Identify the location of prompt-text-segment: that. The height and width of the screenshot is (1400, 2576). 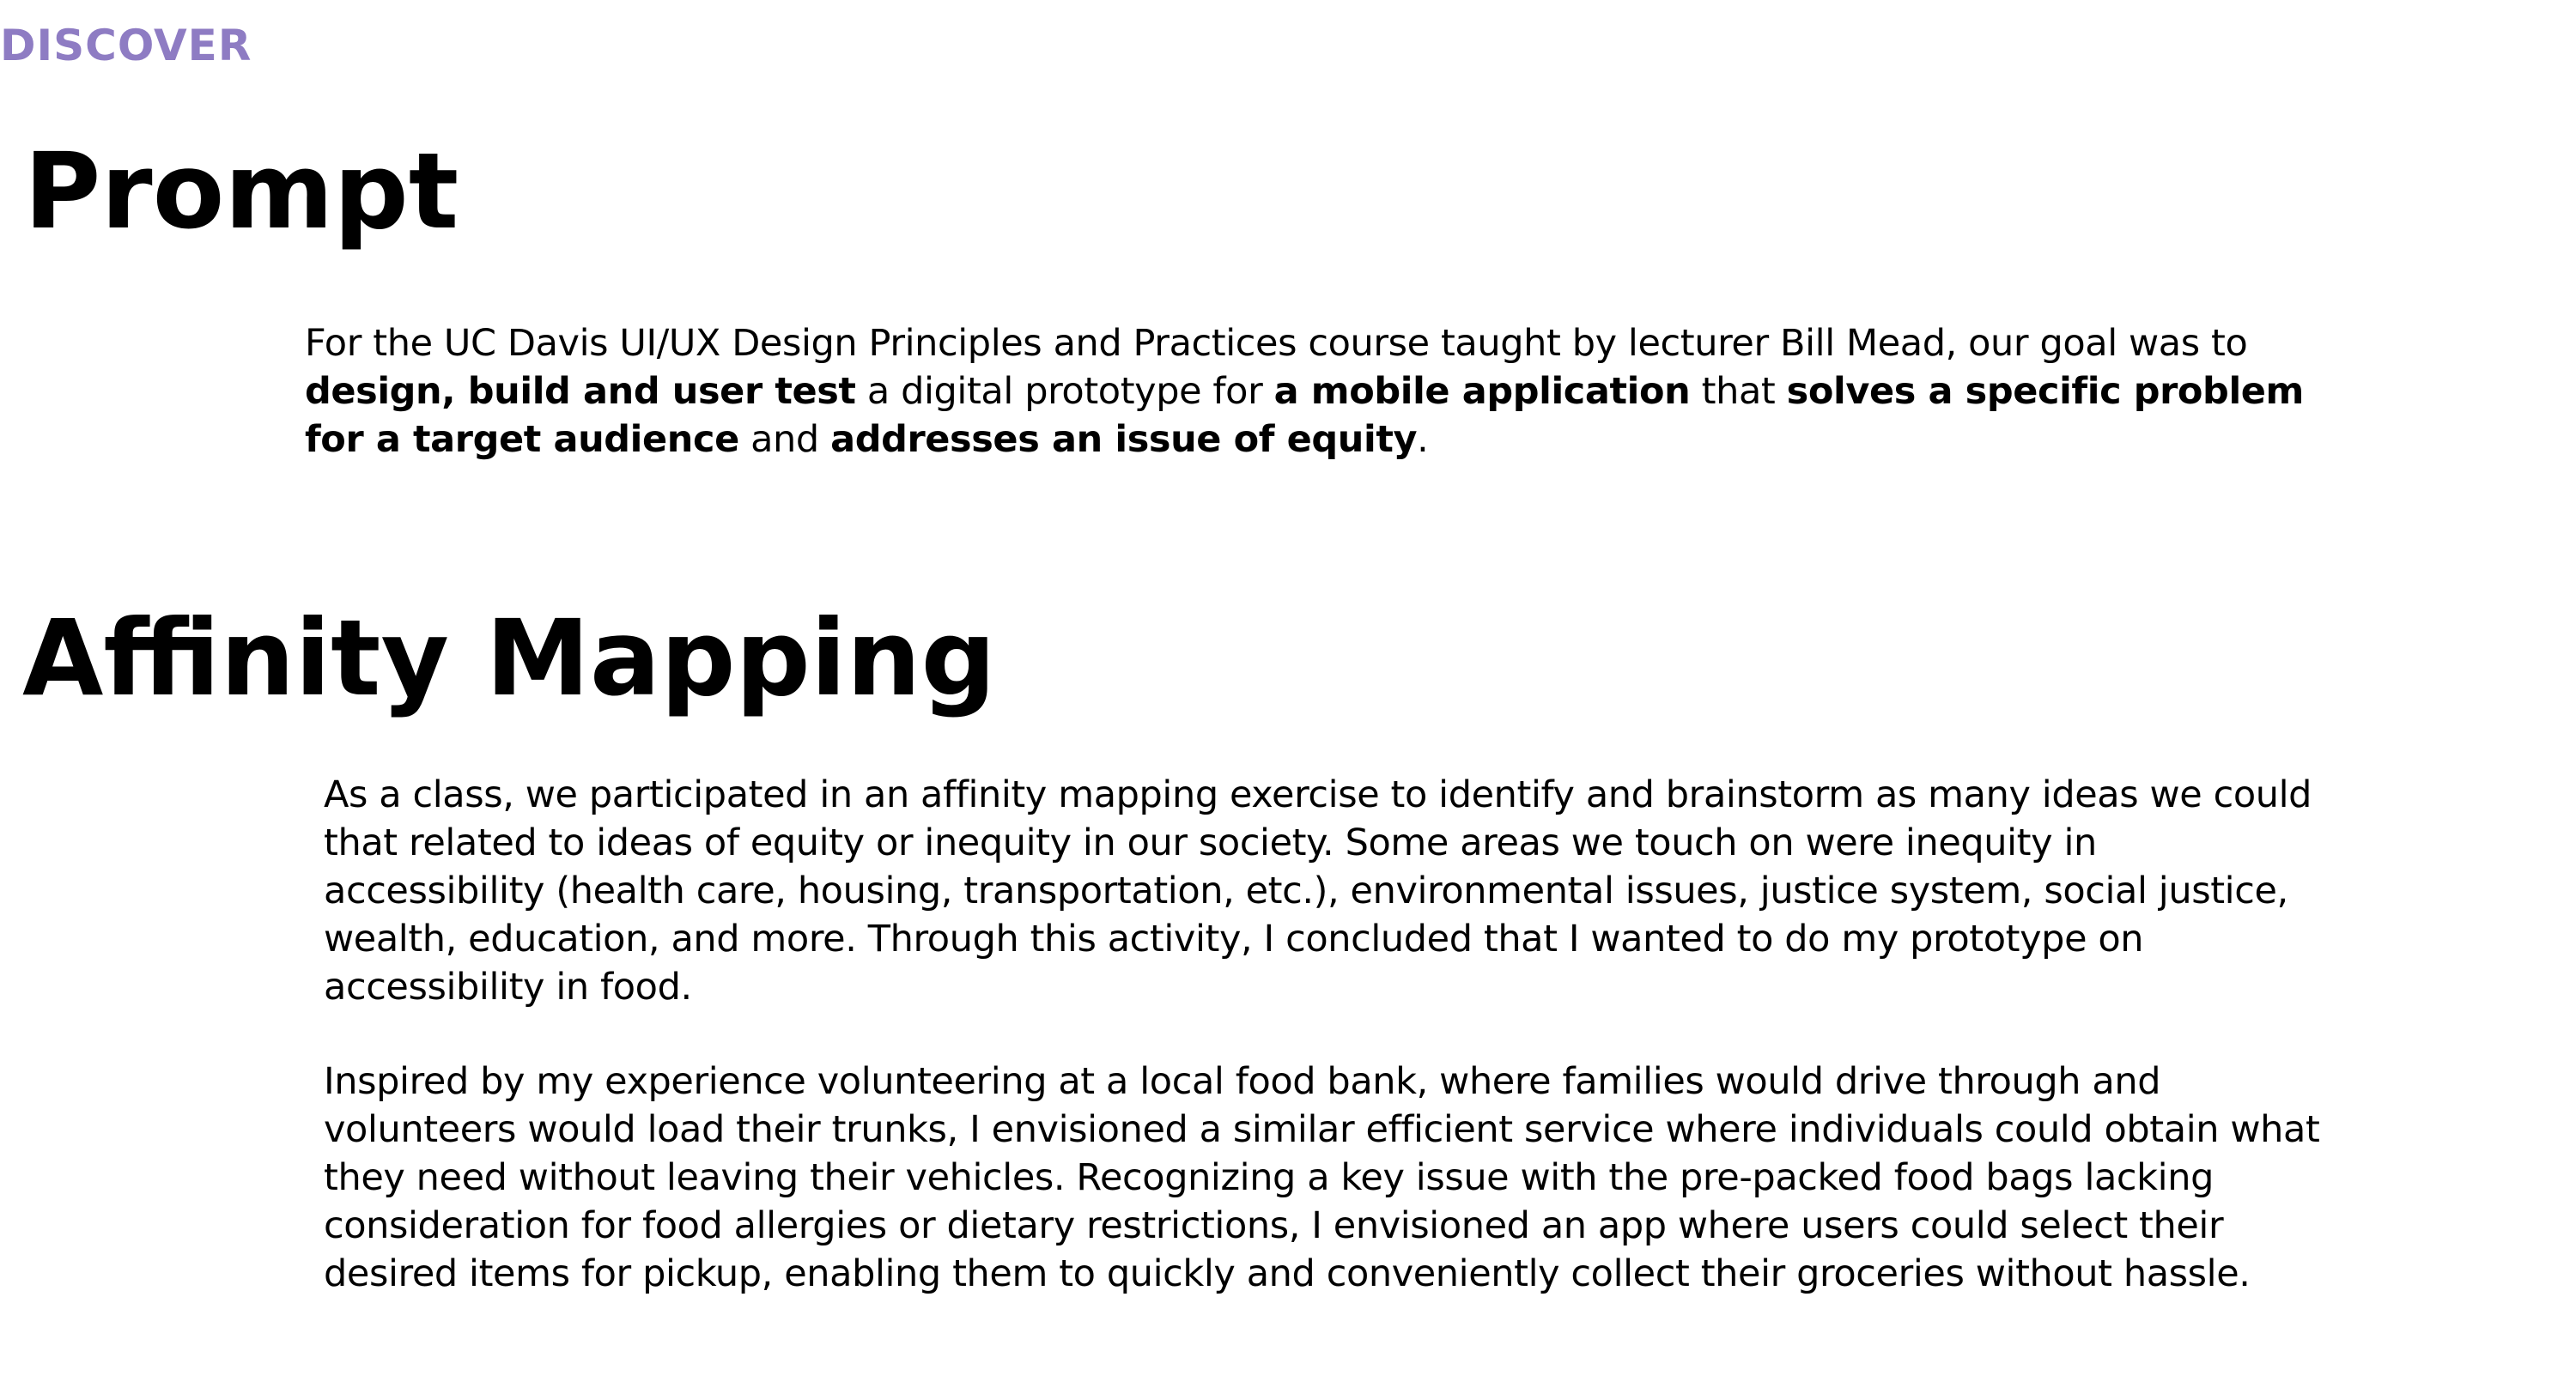
(1738, 392).